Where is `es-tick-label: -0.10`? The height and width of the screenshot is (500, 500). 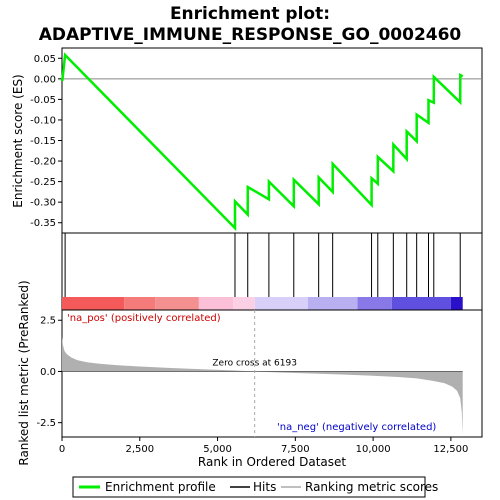 es-tick-label: -0.10 is located at coordinates (43, 120).